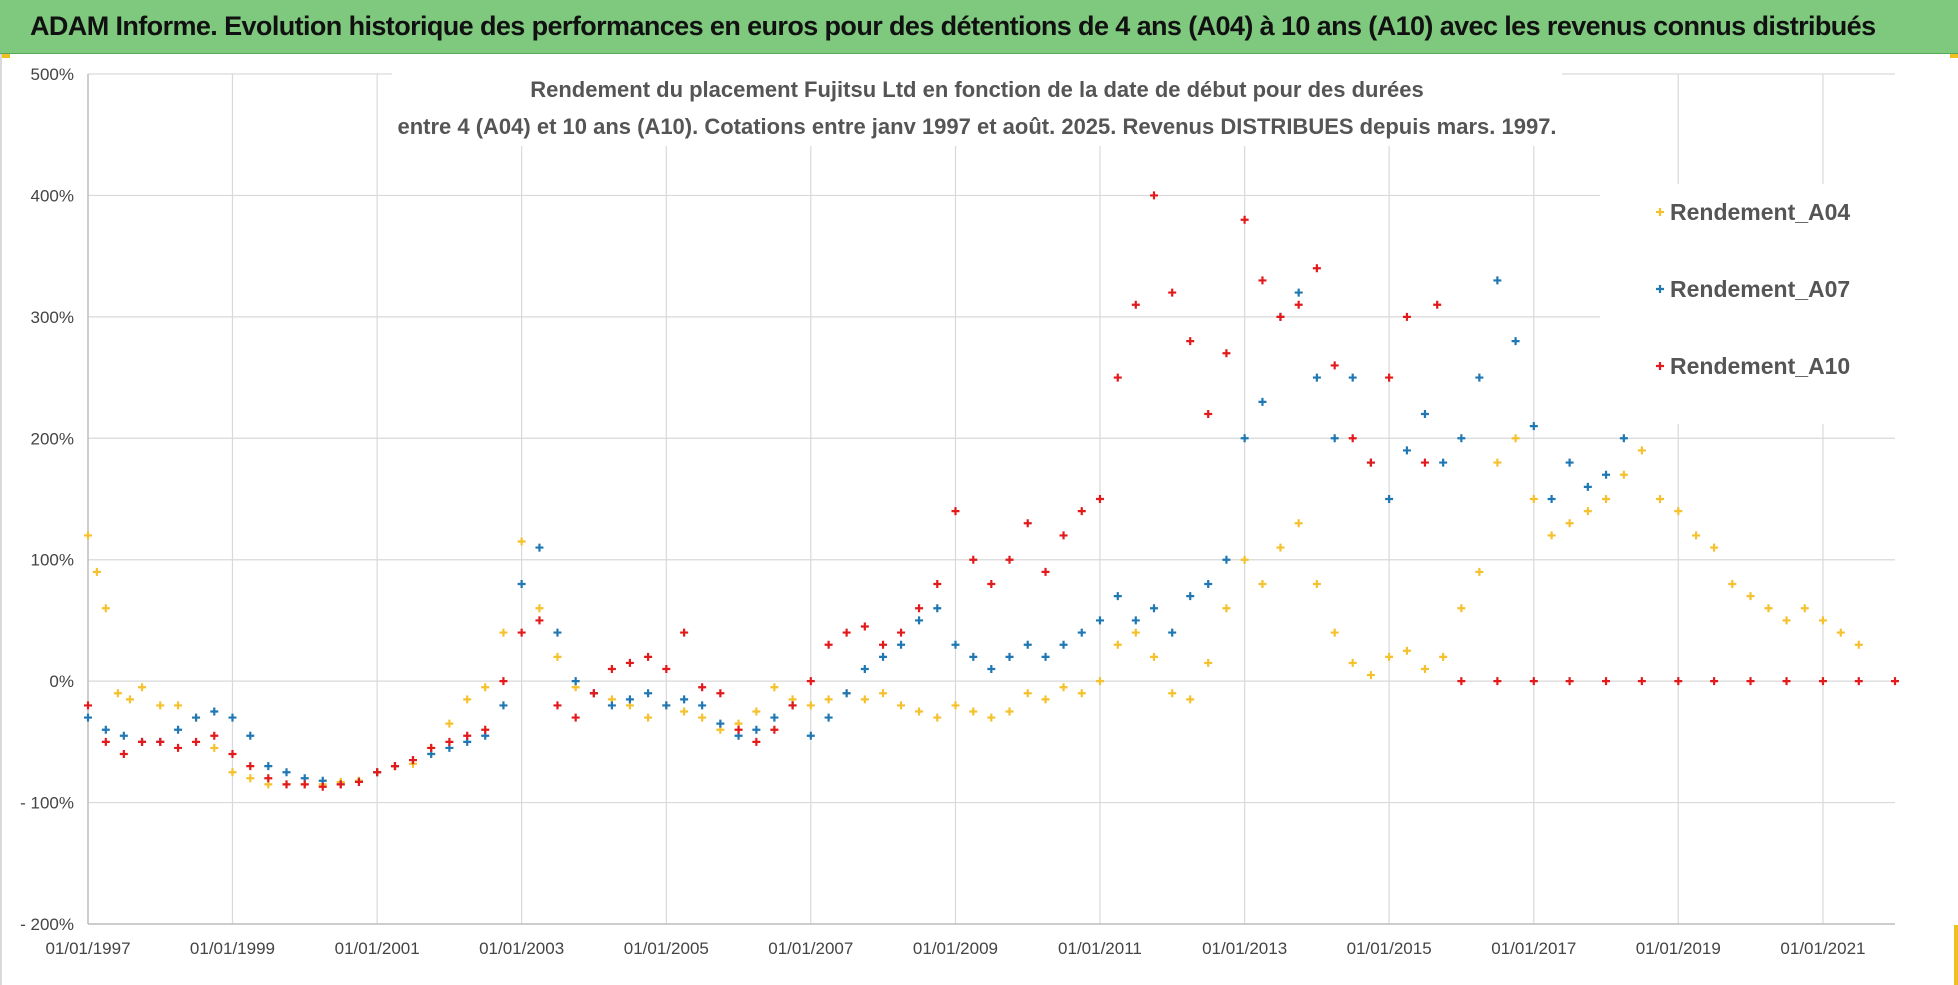 This screenshot has width=1958, height=985. Describe the element at coordinates (232, 948) in the screenshot. I see `x-tick-label: 01/01/1999` at that location.